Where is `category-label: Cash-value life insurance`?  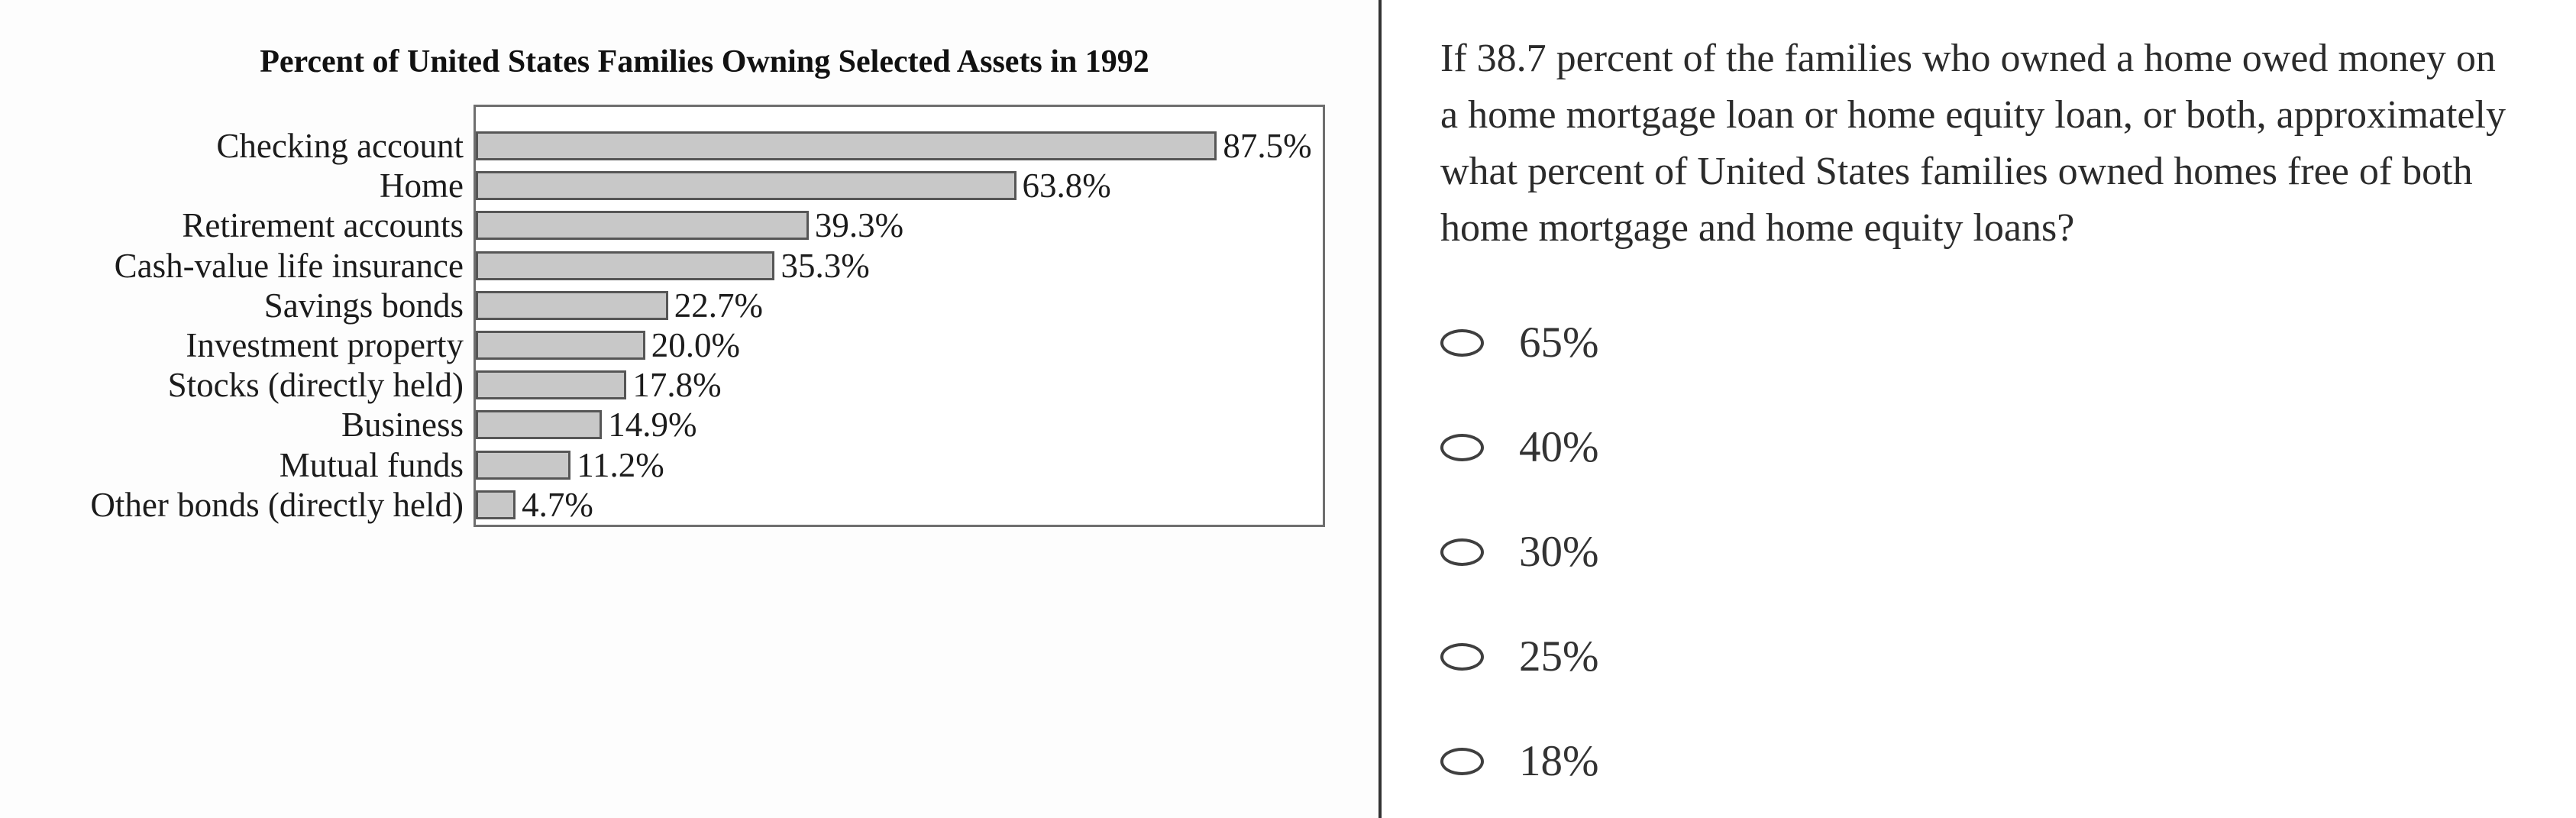
category-label: Cash-value life insurance is located at coordinates (289, 265).